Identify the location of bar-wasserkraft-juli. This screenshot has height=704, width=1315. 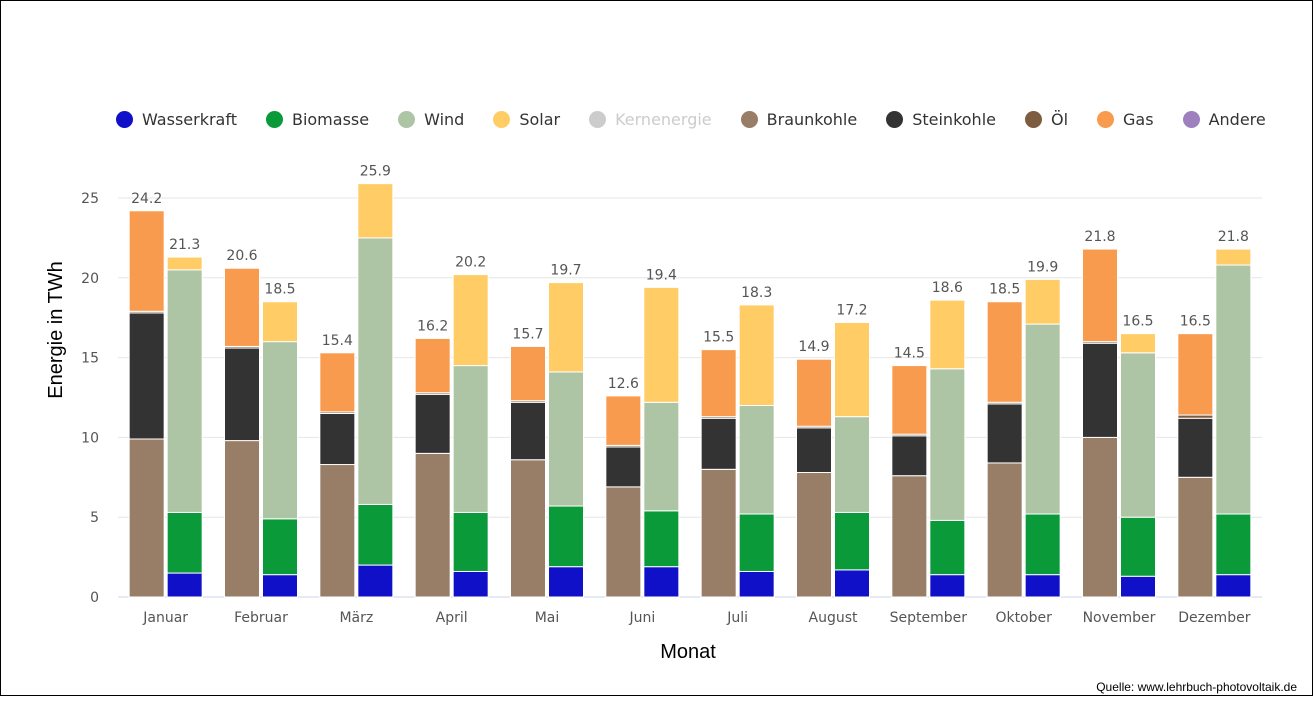
(756, 584).